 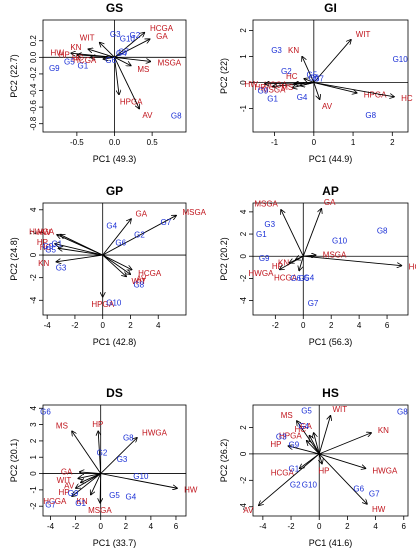 What do you see at coordinates (33, 107) in the screenshot?
I see `y-tick-label: -0.6` at bounding box center [33, 107].